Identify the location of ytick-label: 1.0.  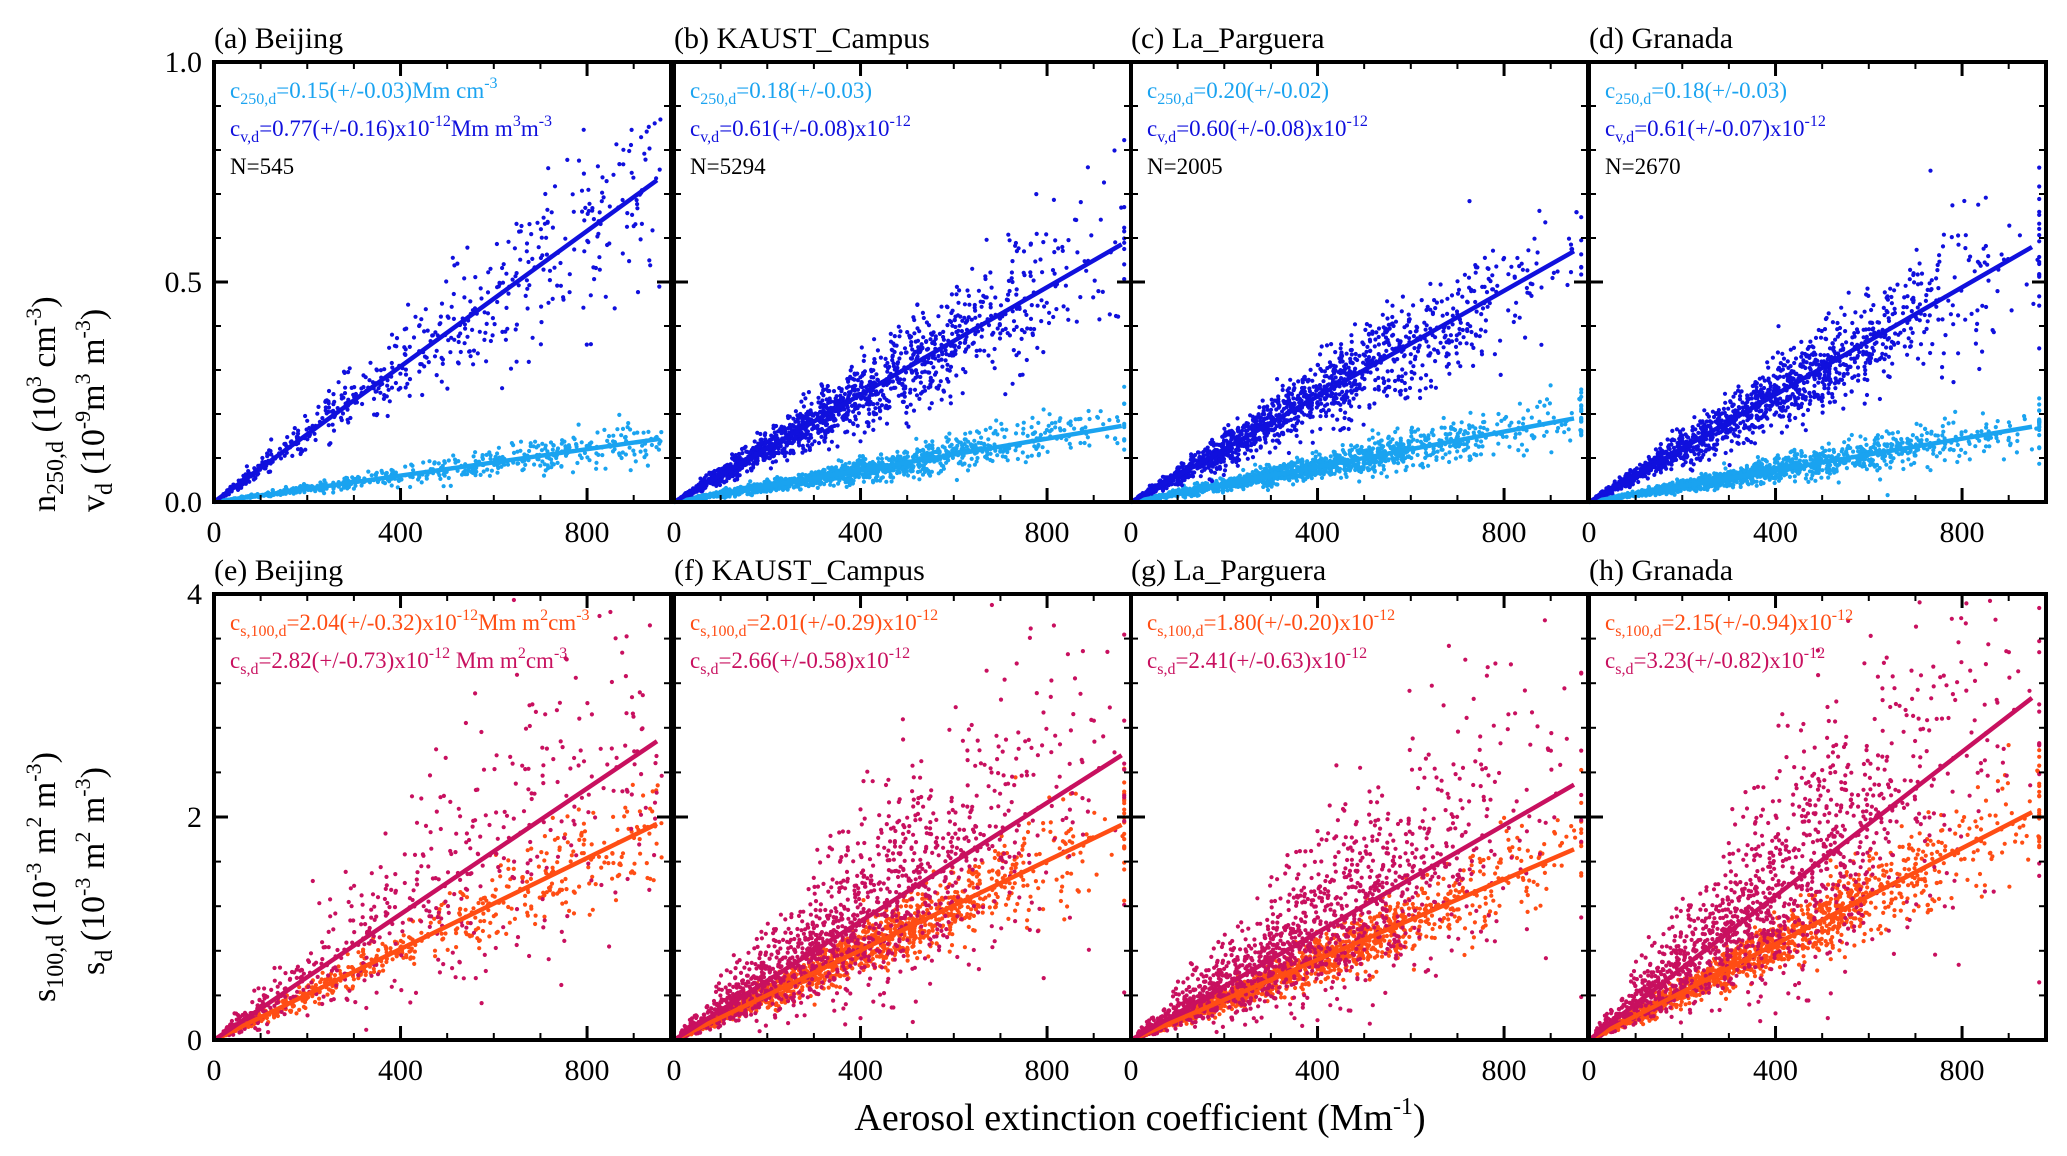
(184, 62).